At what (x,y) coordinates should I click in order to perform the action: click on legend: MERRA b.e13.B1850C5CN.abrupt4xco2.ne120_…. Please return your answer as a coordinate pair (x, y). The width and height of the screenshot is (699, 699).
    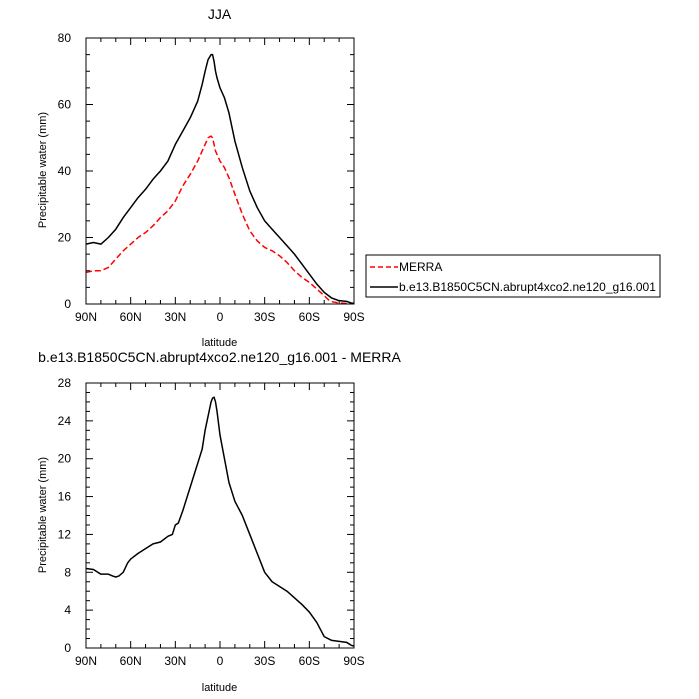
    Looking at the image, I should click on (513, 276).